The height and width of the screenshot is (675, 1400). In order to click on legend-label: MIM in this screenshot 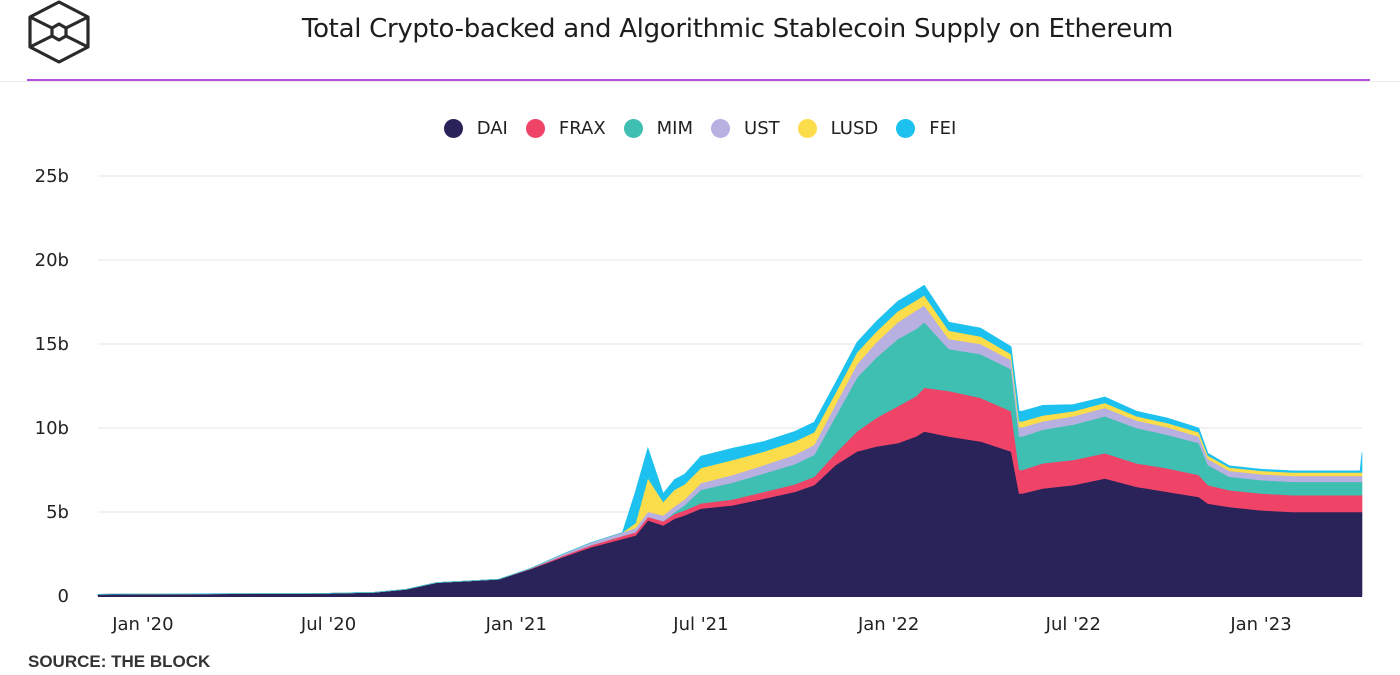, I will do `click(675, 128)`.